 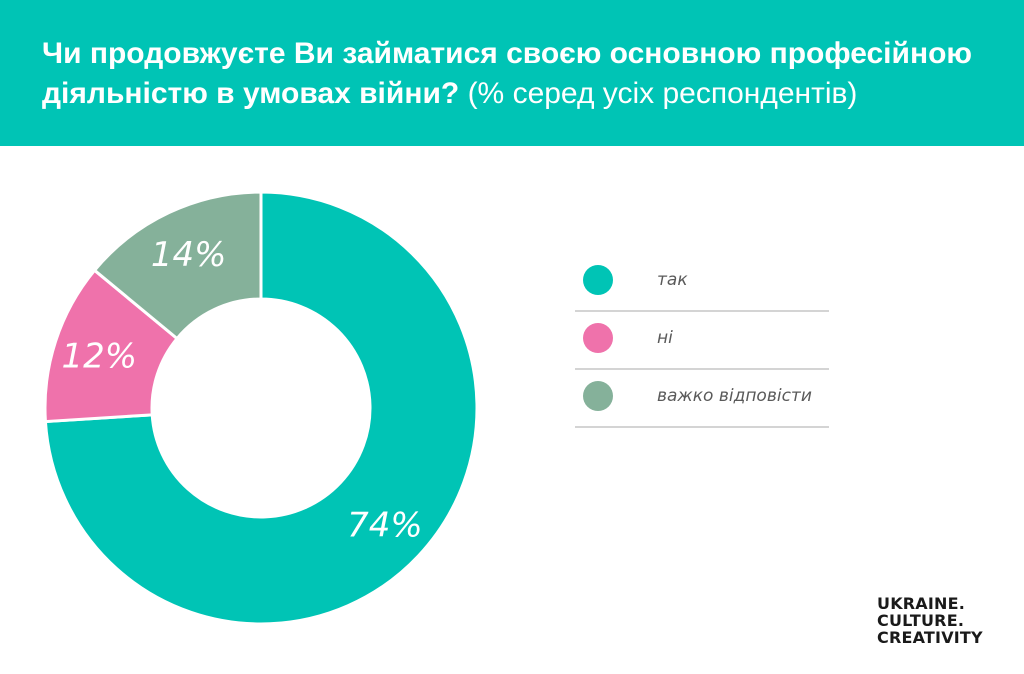 I want to click on donut-slice-hard-to-say, so click(x=177, y=265).